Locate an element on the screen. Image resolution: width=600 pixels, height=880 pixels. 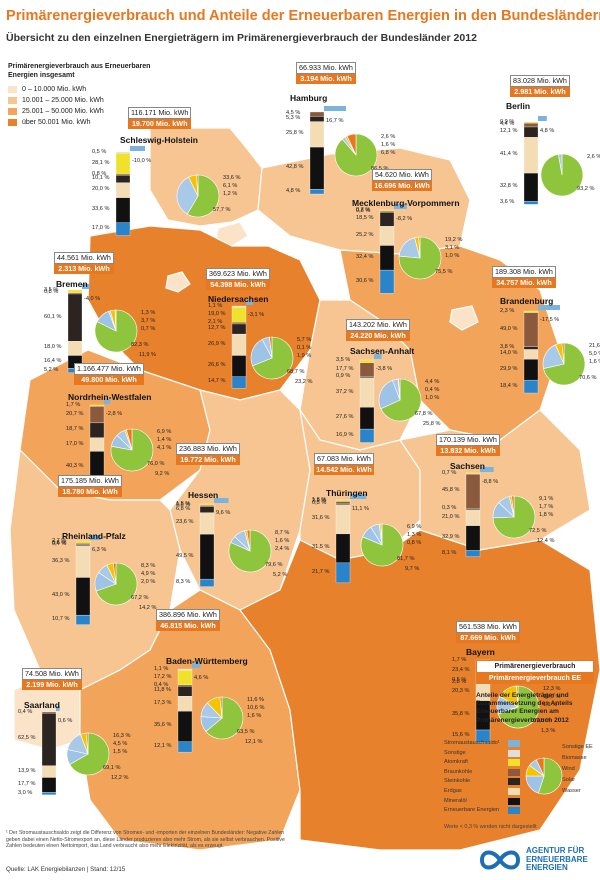
pie-value-label: 10,6 % is located at coordinates (256, 708).